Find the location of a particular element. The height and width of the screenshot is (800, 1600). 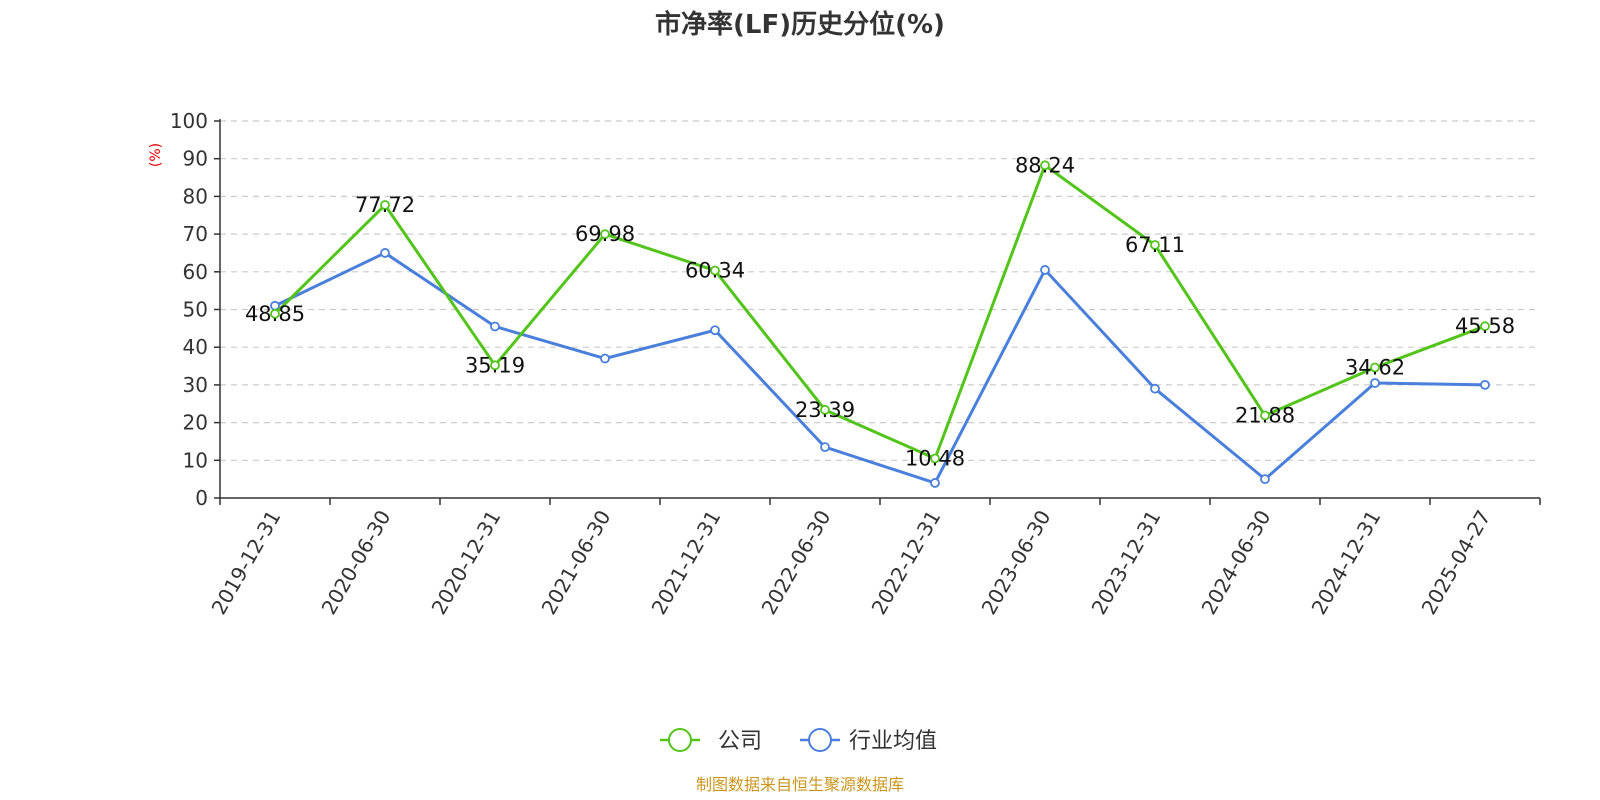

data-label: 45.58 is located at coordinates (1485, 326).